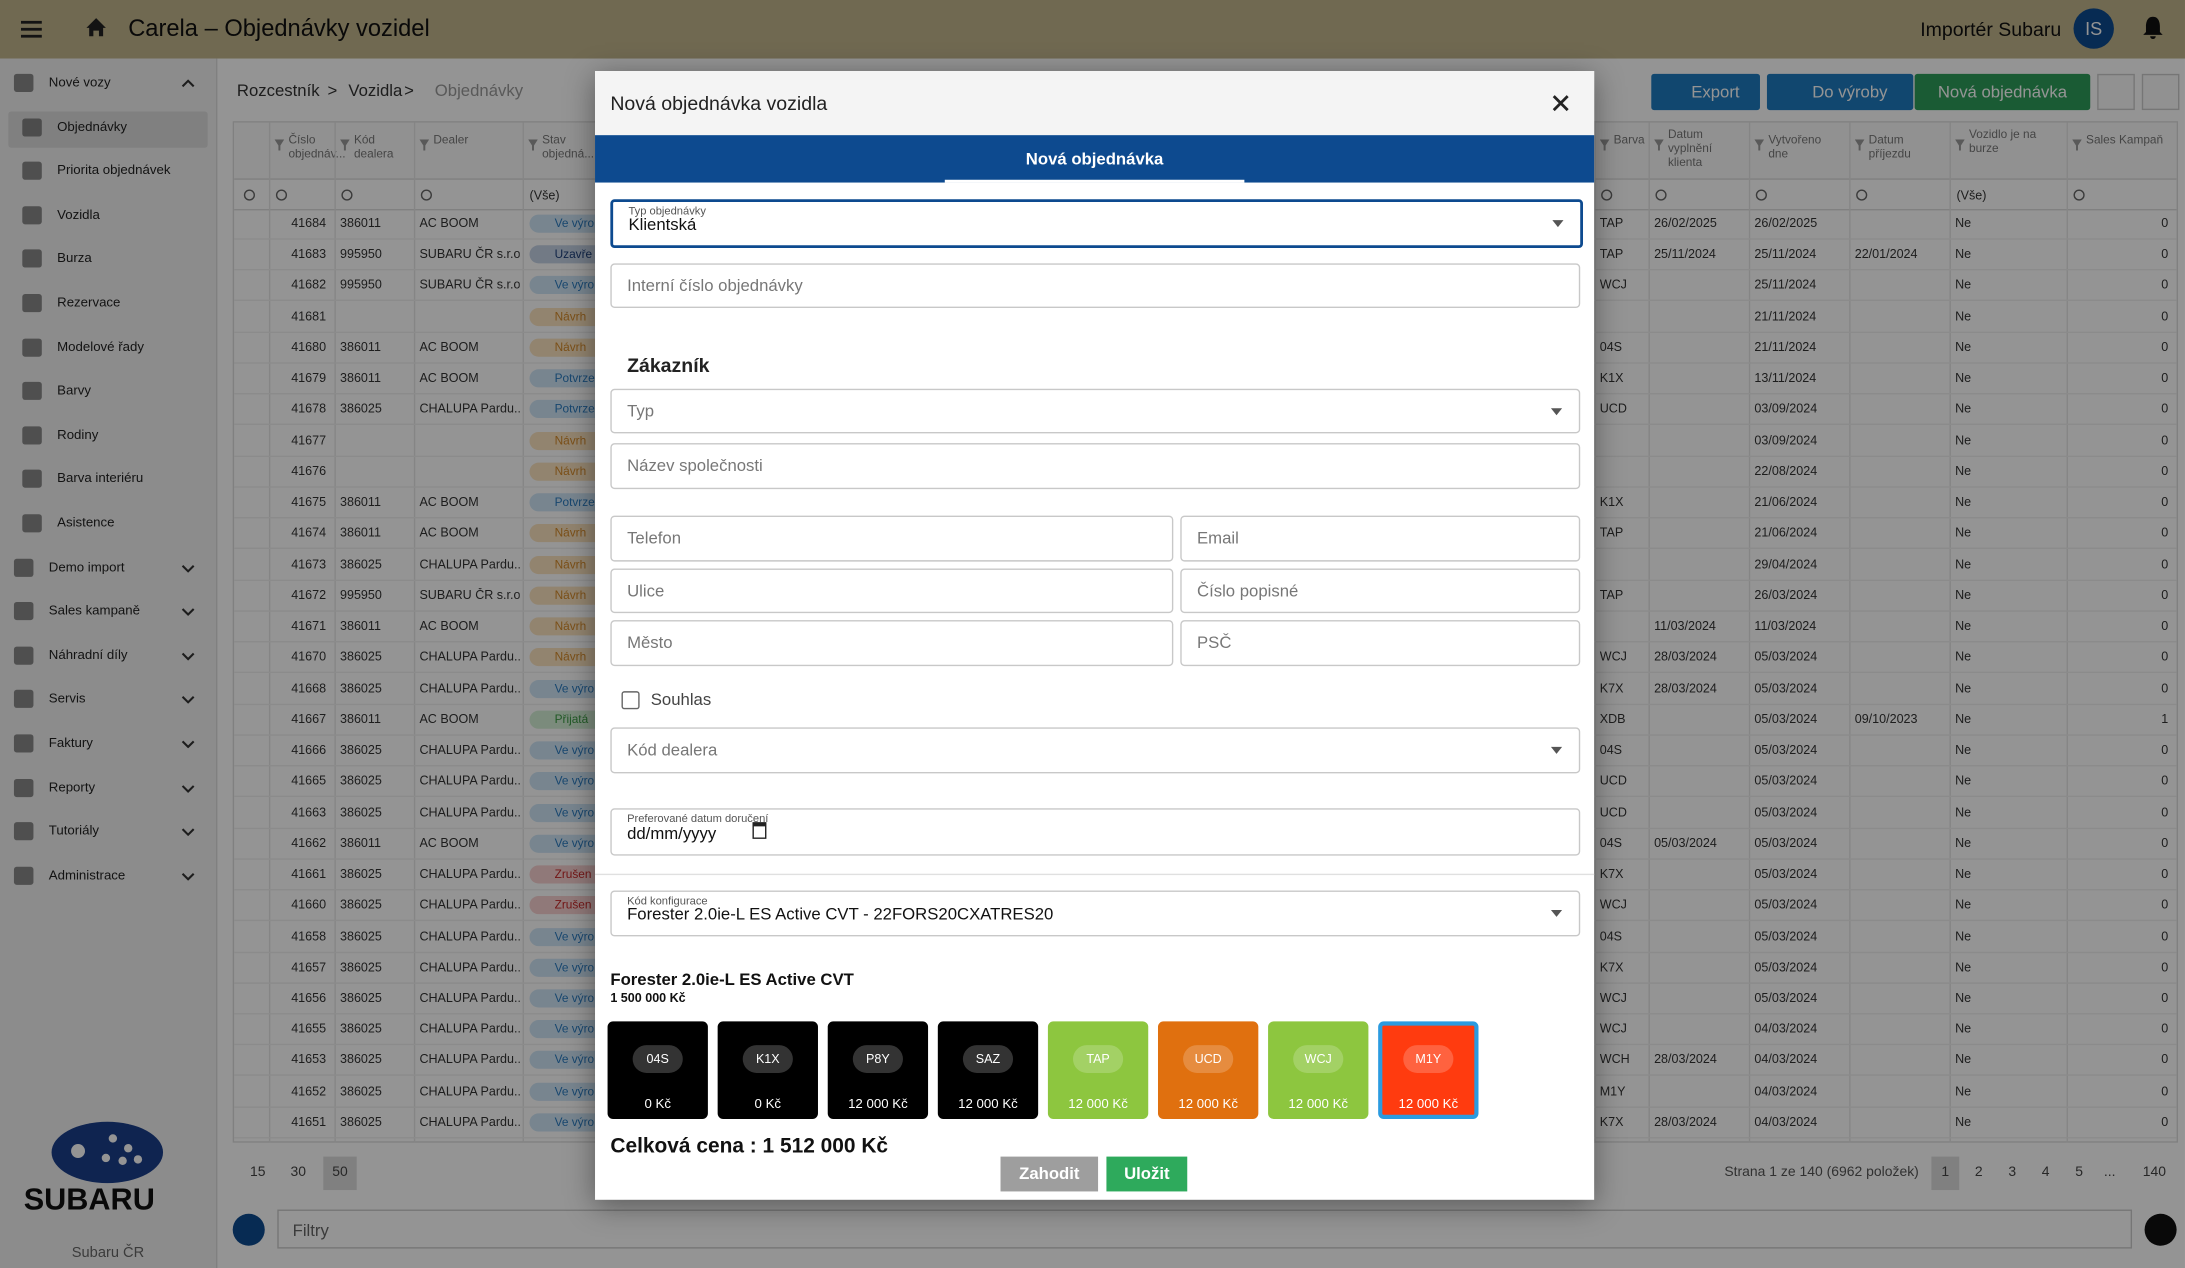 This screenshot has height=1268, width=2185. I want to click on avatar: IS, so click(2093, 28).